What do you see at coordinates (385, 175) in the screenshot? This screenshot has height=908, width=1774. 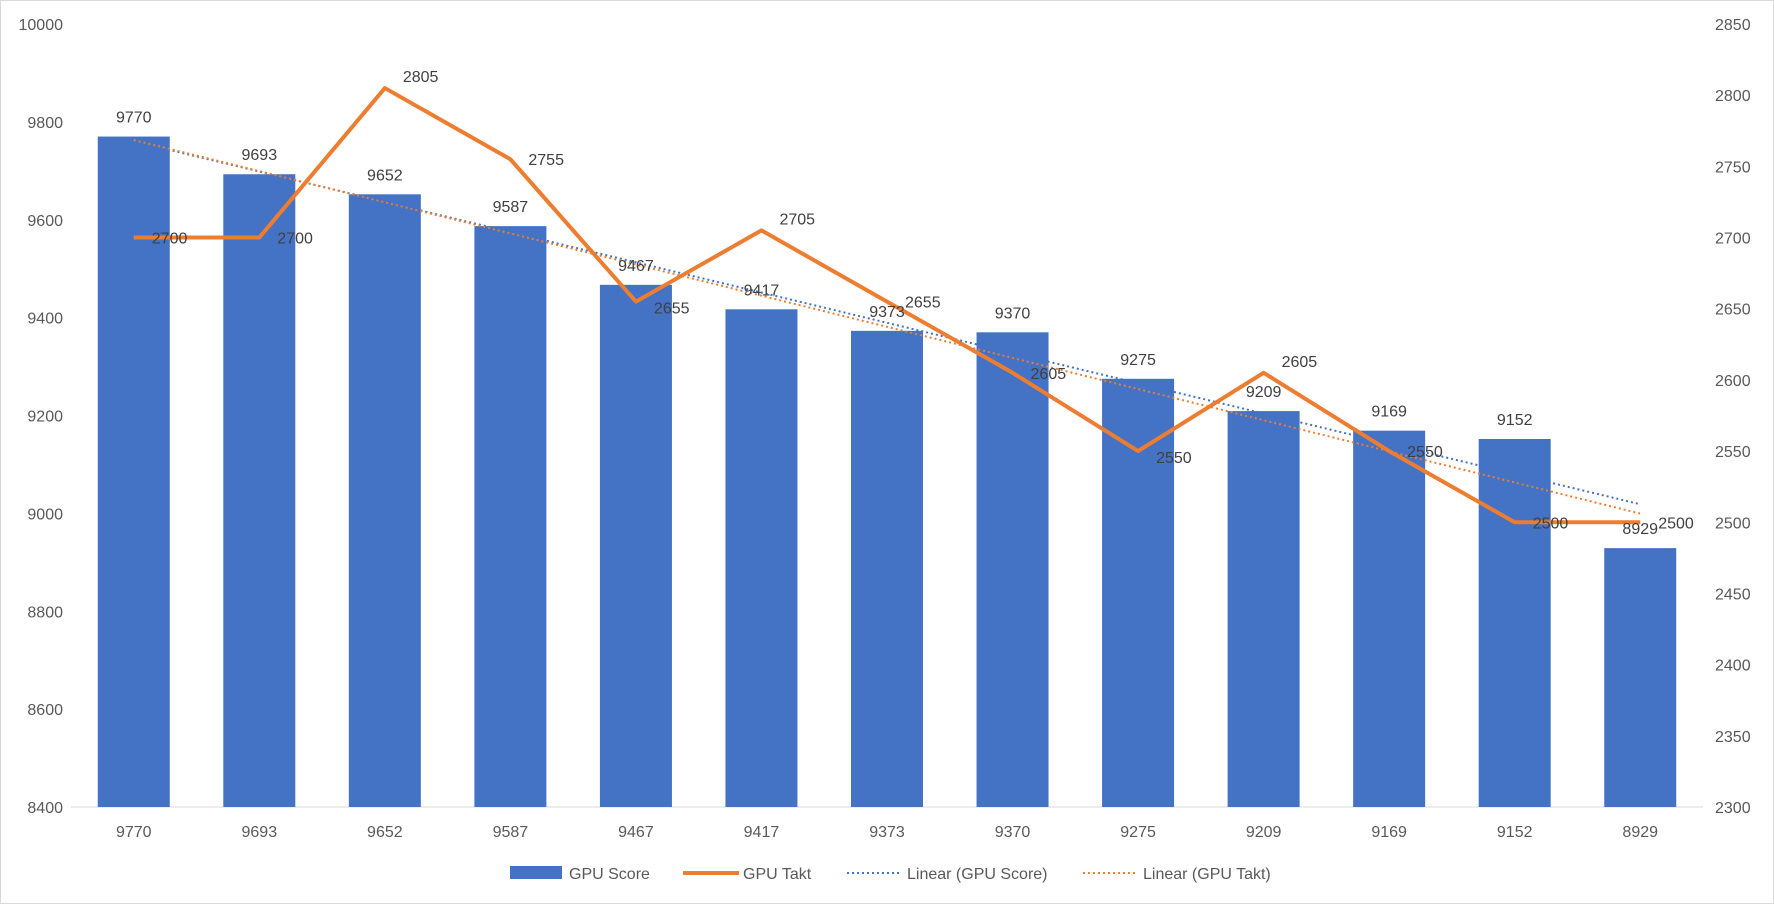 I see `bar-data-label: 9652` at bounding box center [385, 175].